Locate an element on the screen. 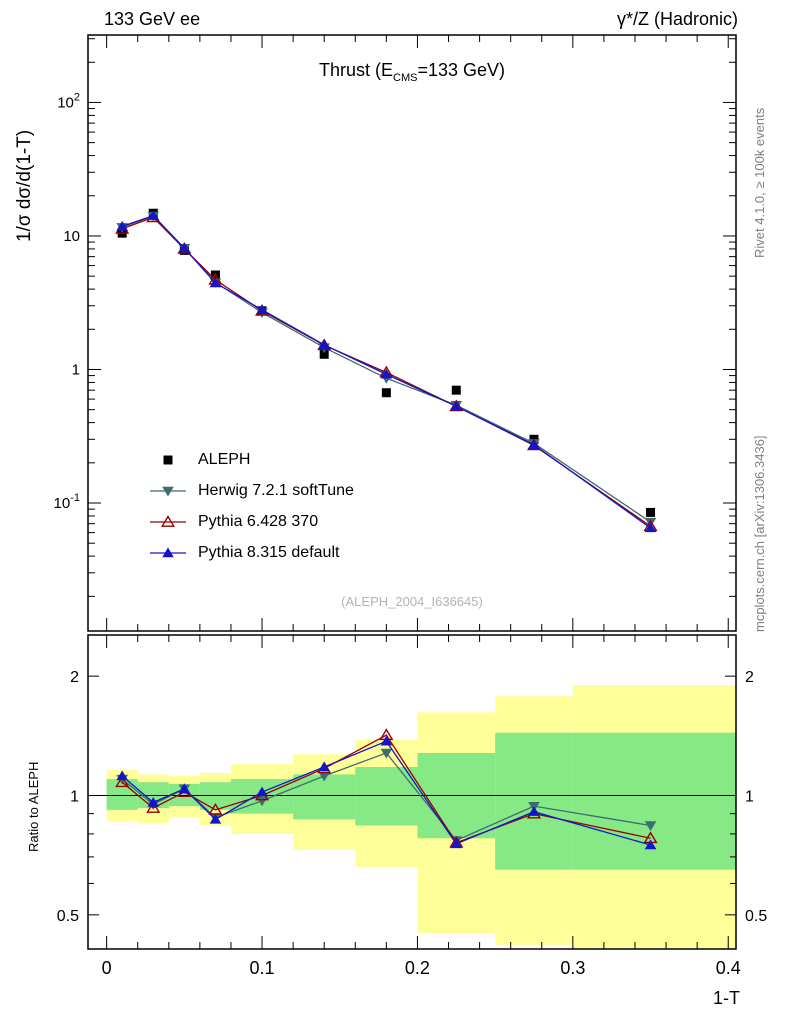  svg-text: 0.3 is located at coordinates (572, 968).